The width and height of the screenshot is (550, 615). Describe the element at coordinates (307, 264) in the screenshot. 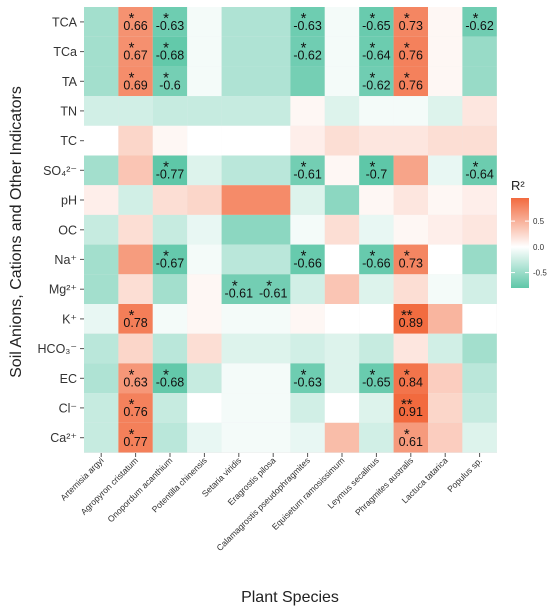

I see `cell-value-label: -0.66` at that location.